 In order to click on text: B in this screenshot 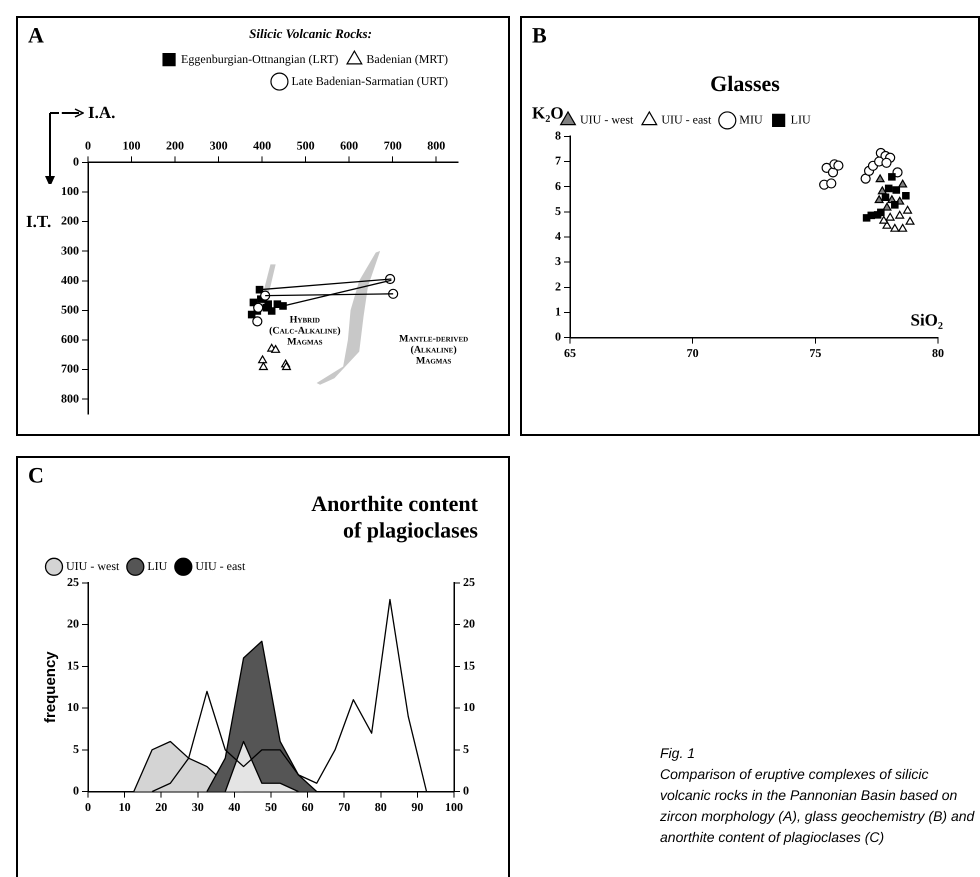, I will do `click(539, 35)`.